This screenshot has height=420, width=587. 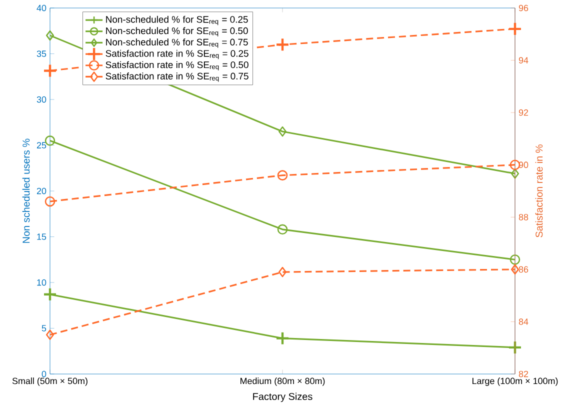 What do you see at coordinates (41, 53) in the screenshot?
I see `y-tick-label: 35` at bounding box center [41, 53].